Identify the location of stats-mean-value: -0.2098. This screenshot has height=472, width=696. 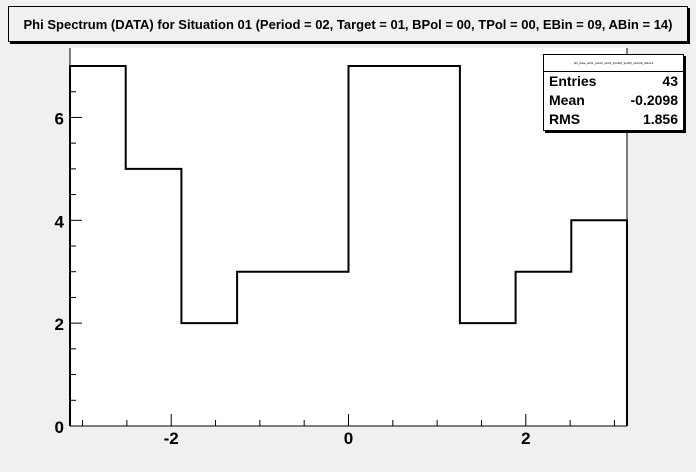
(654, 100).